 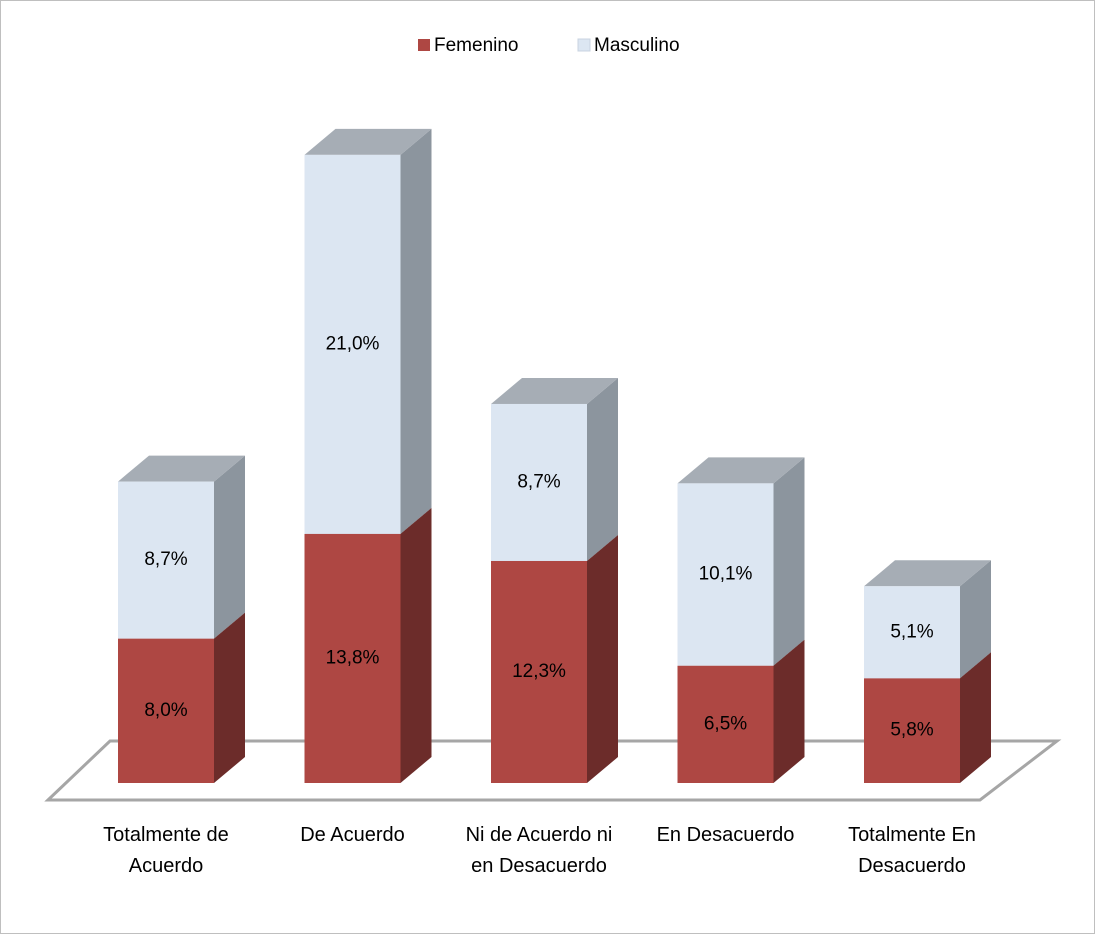 What do you see at coordinates (725, 835) in the screenshot?
I see `x-tick-label: En Desacuerdo` at bounding box center [725, 835].